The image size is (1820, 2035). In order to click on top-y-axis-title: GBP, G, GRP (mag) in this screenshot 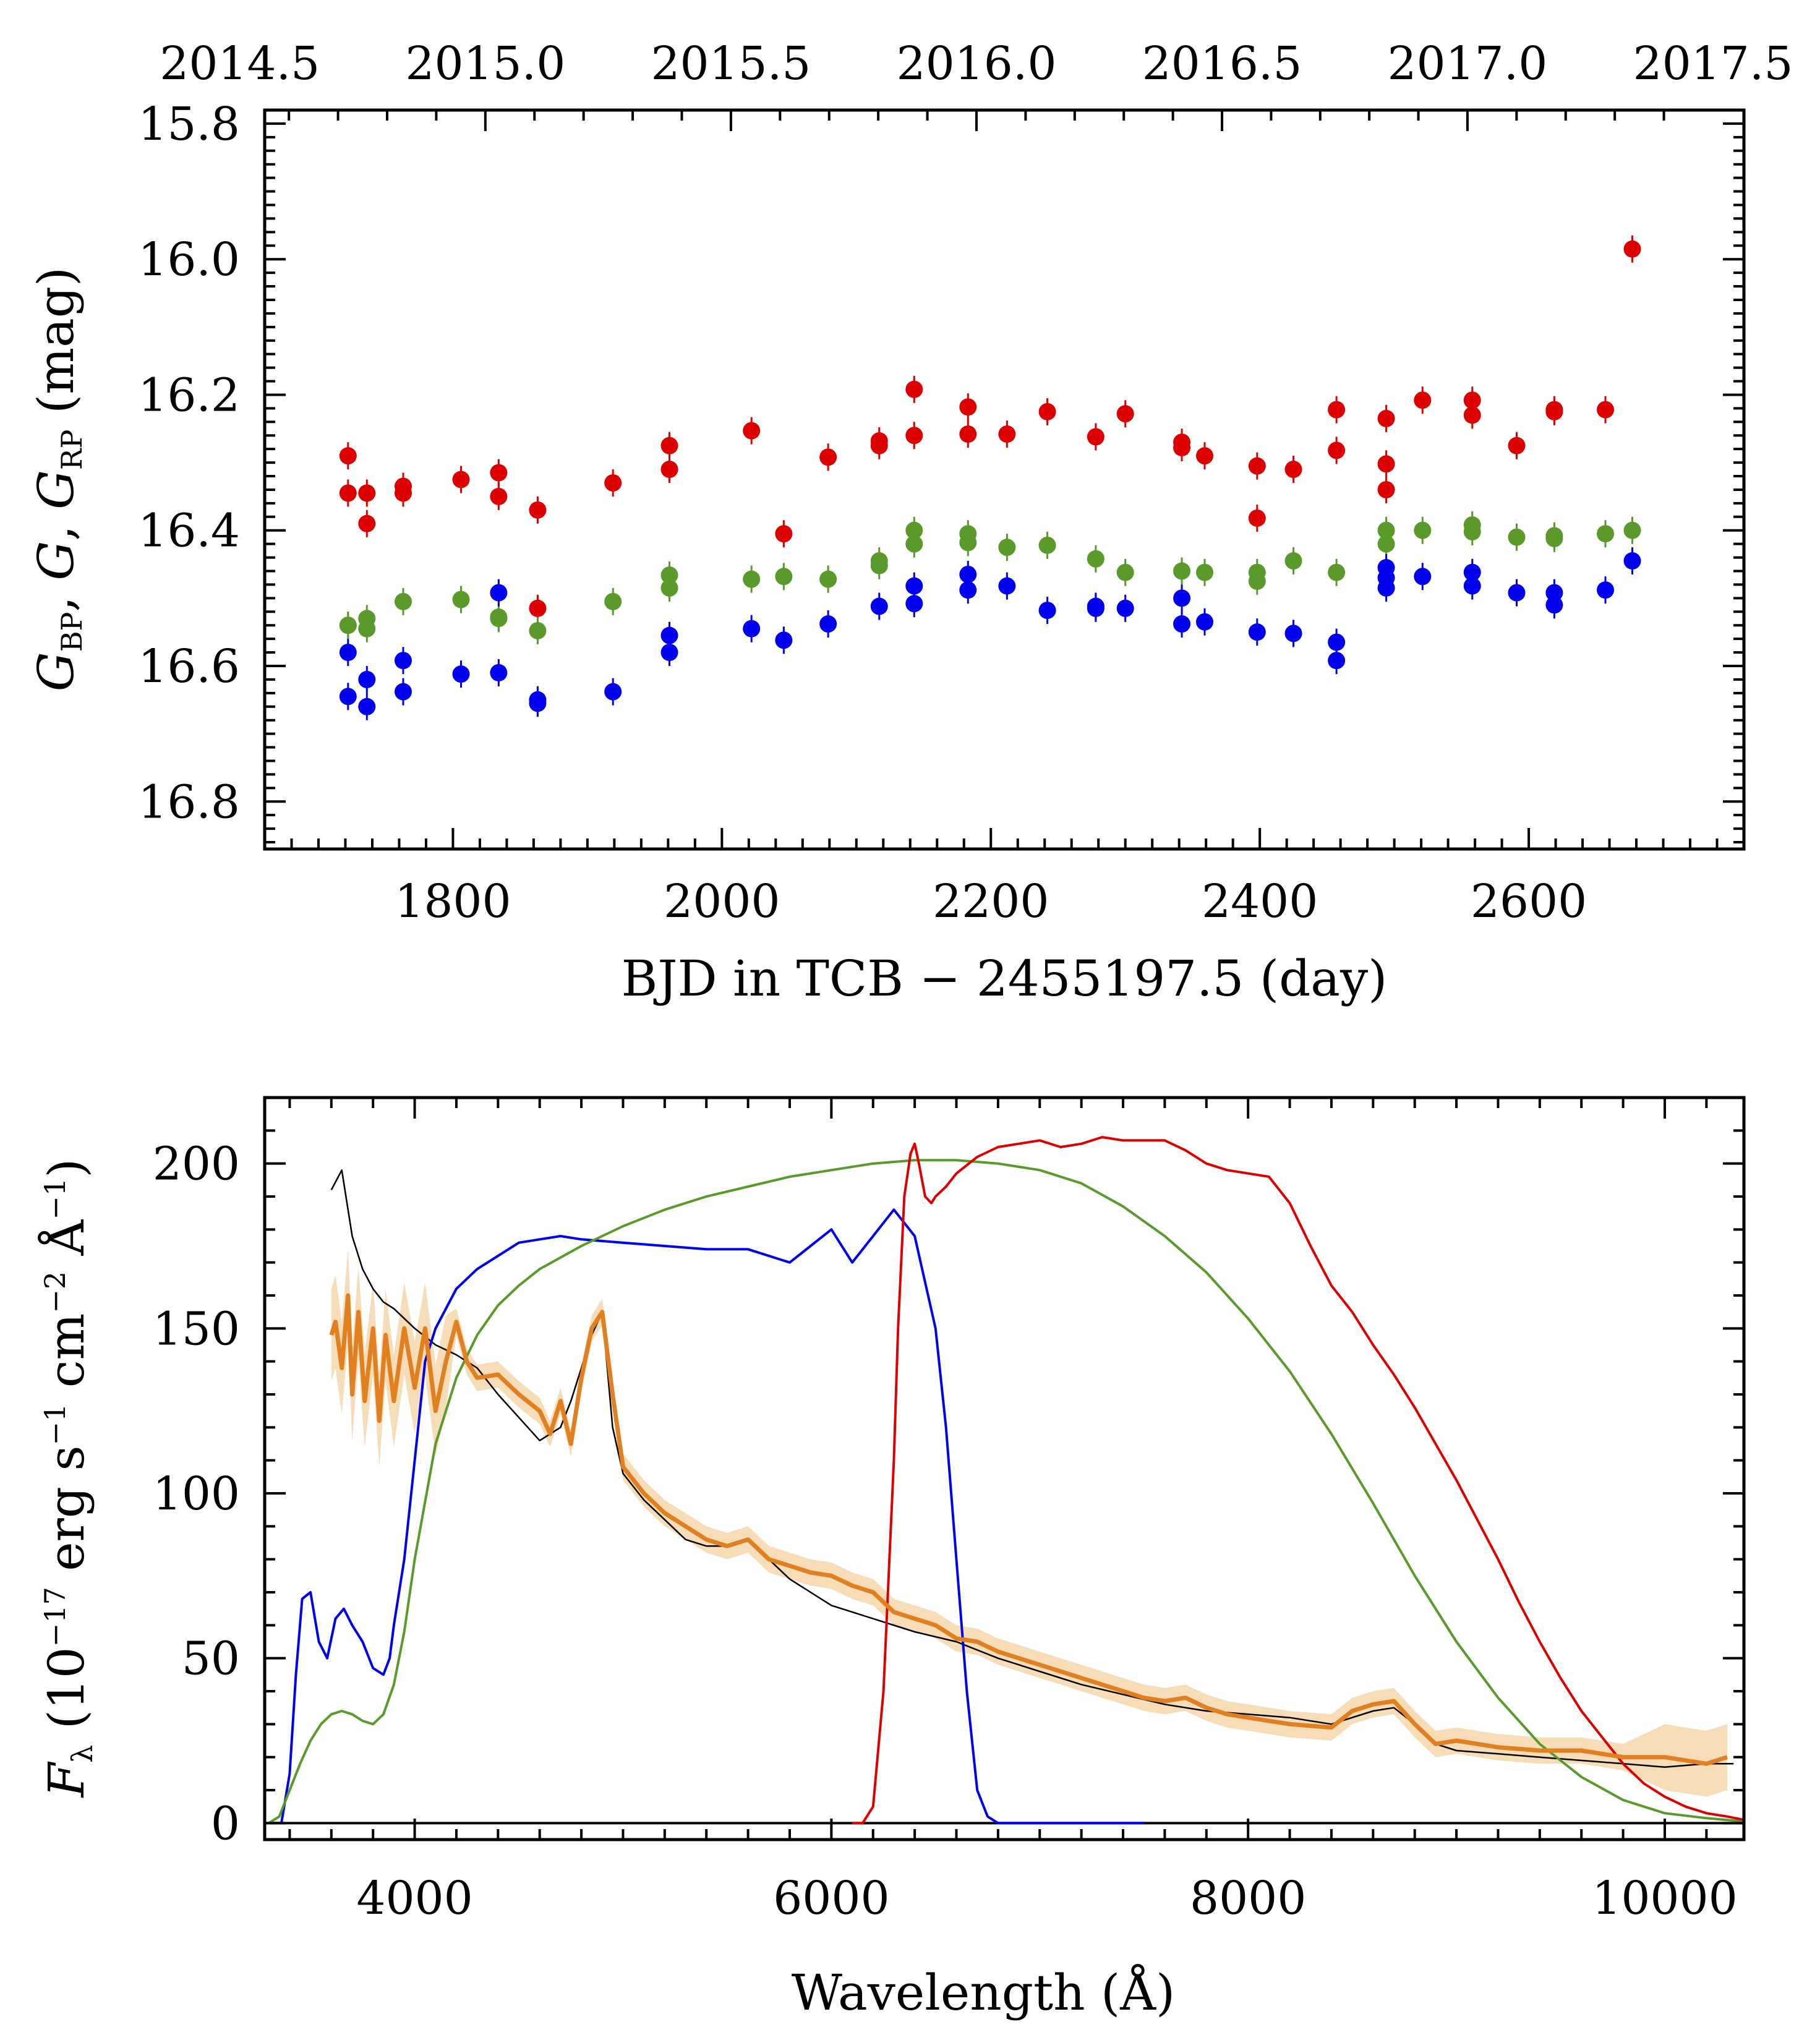, I will do `click(57, 479)`.